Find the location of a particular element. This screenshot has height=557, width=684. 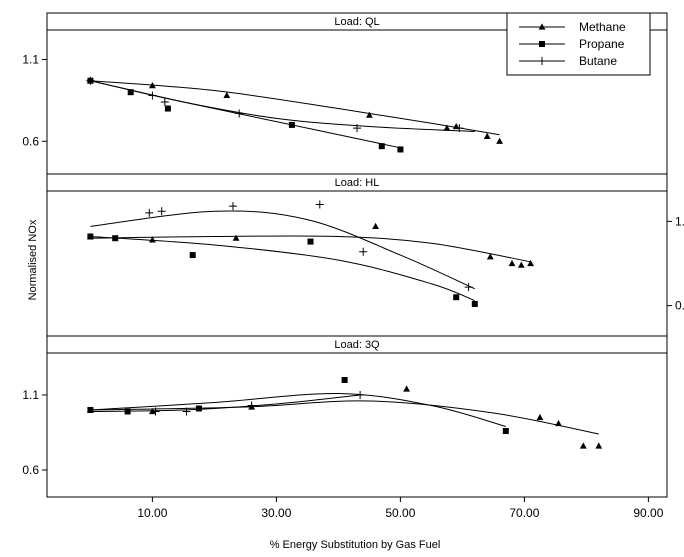

legend-marker-propane is located at coordinates (542, 44).